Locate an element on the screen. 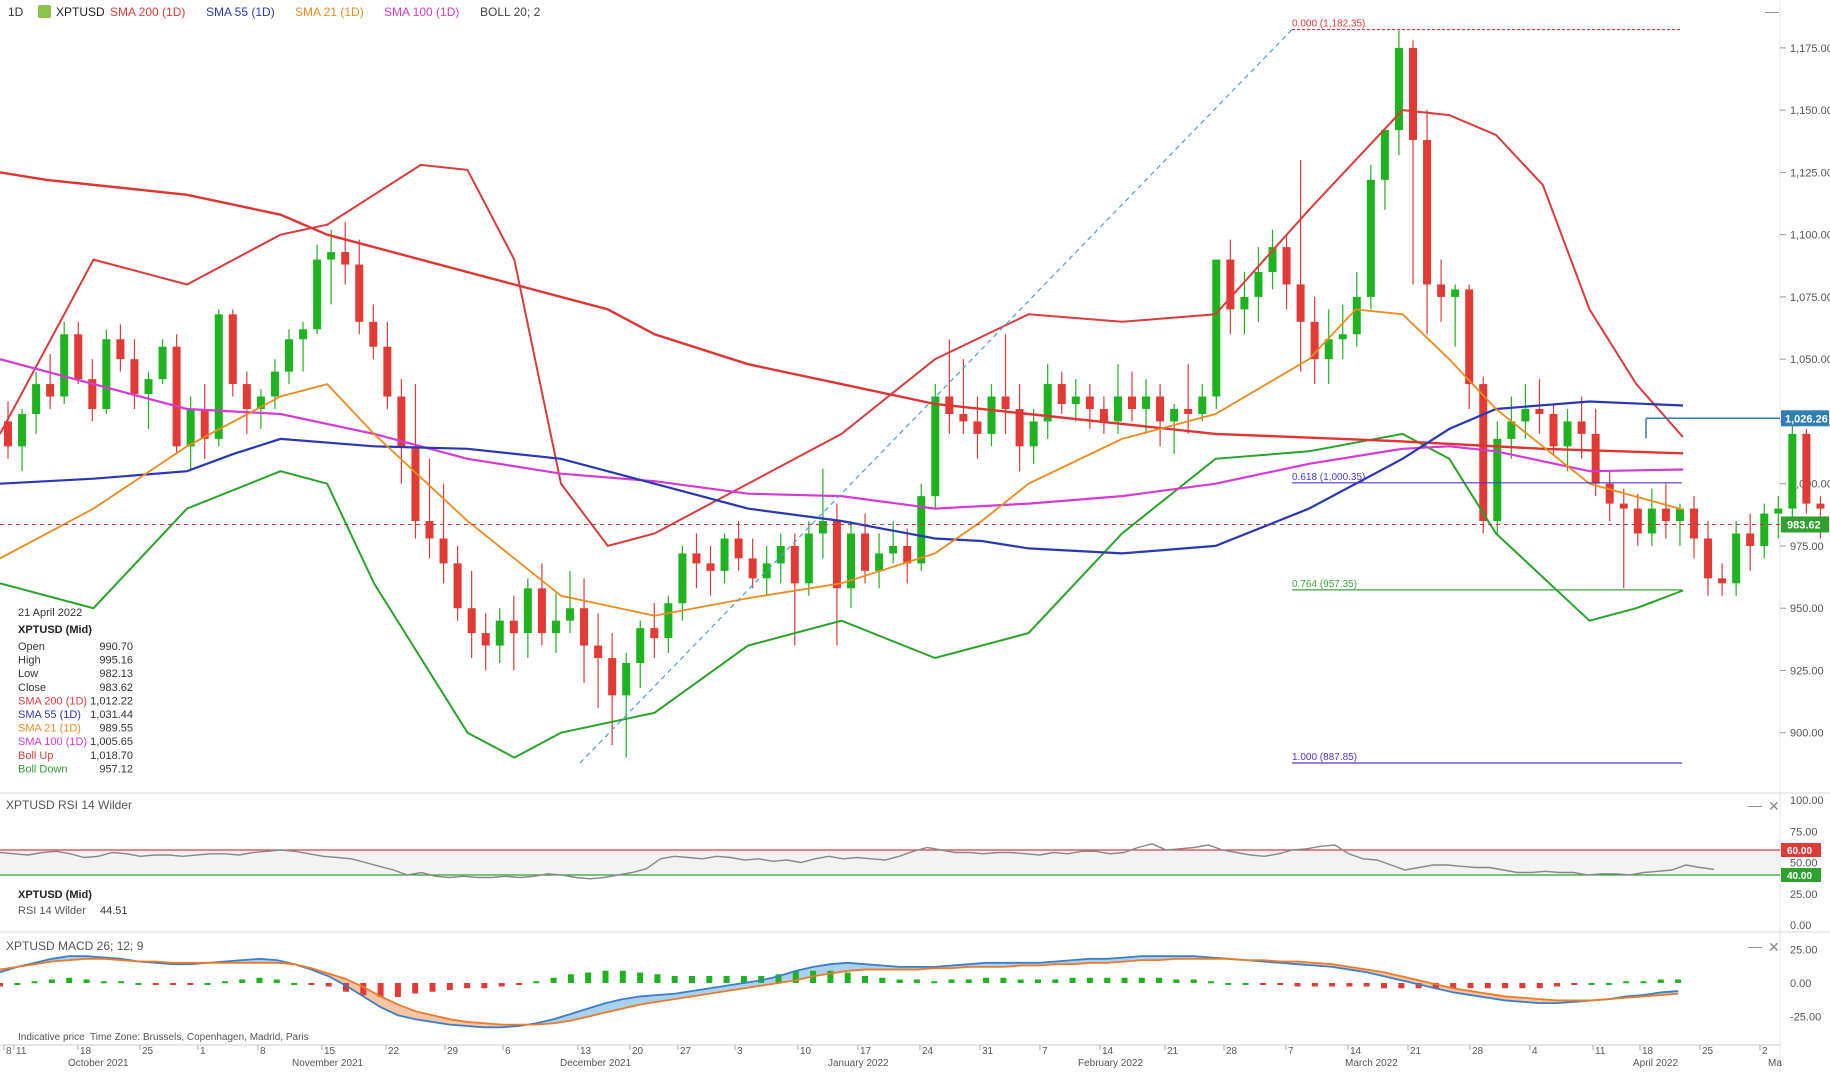 This screenshot has height=1072, width=1830. rsi-tick-label: 50.00 is located at coordinates (1804, 864).